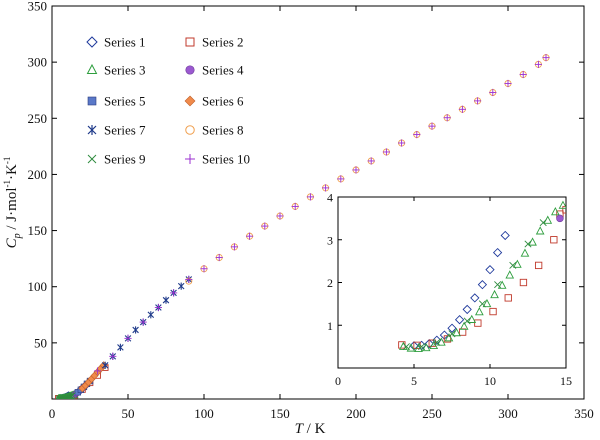  What do you see at coordinates (223, 130) in the screenshot?
I see `legend-label: Series 8` at bounding box center [223, 130].